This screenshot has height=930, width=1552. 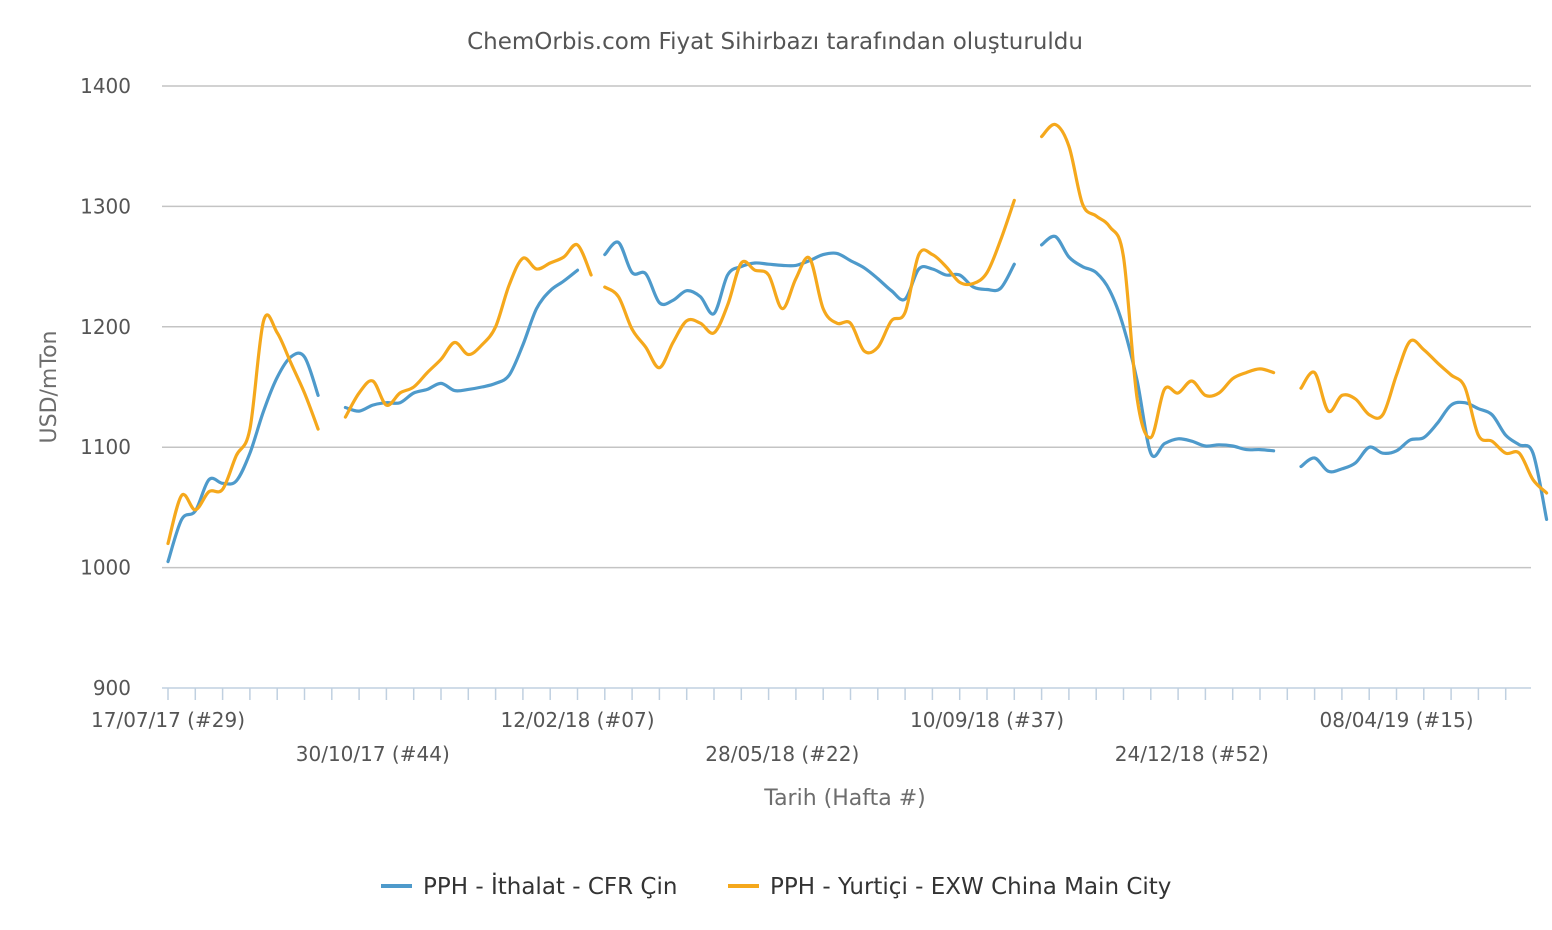 What do you see at coordinates (105, 387) in the screenshot?
I see `y-axis-ticks: 900 1000 1100 1200 1300 1400` at bounding box center [105, 387].